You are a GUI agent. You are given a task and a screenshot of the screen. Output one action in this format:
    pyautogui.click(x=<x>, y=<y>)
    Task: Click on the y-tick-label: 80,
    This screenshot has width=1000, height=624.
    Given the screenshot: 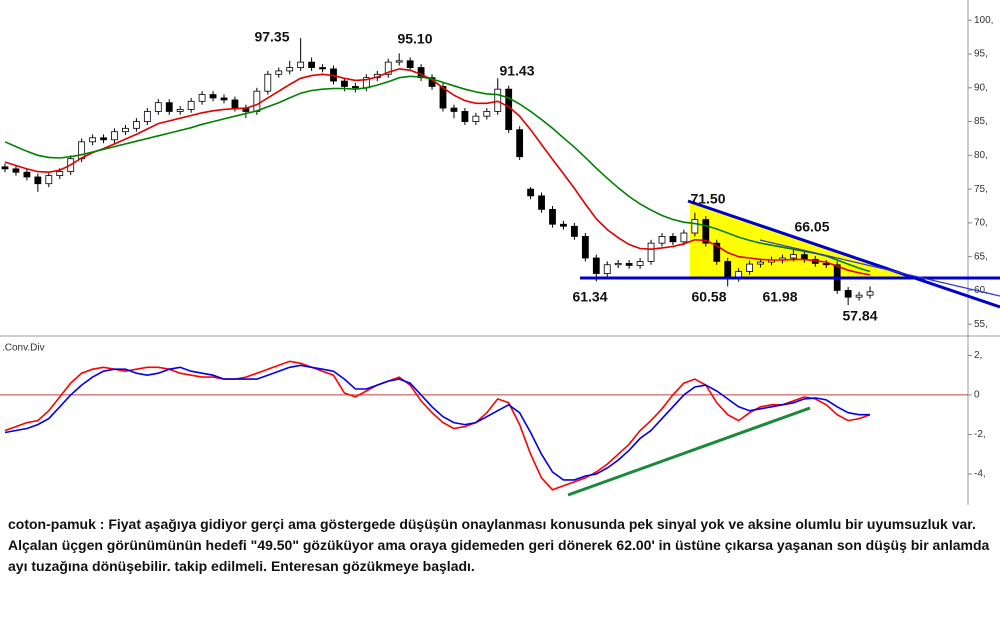 What is the action you would take?
    pyautogui.click(x=981, y=155)
    